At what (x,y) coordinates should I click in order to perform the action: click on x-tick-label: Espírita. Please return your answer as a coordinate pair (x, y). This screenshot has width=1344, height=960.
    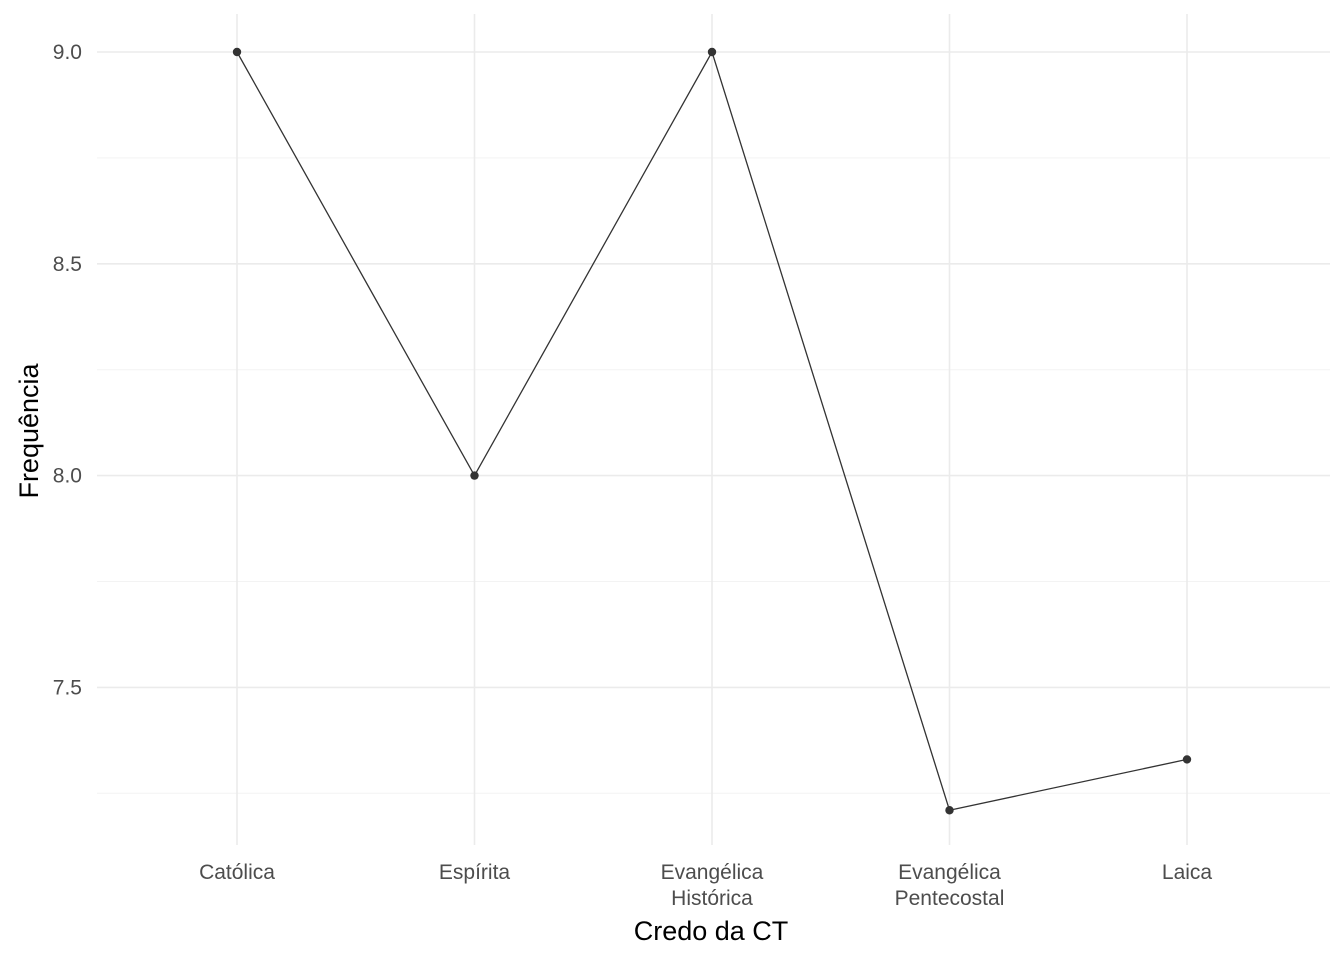
    Looking at the image, I should click on (475, 872).